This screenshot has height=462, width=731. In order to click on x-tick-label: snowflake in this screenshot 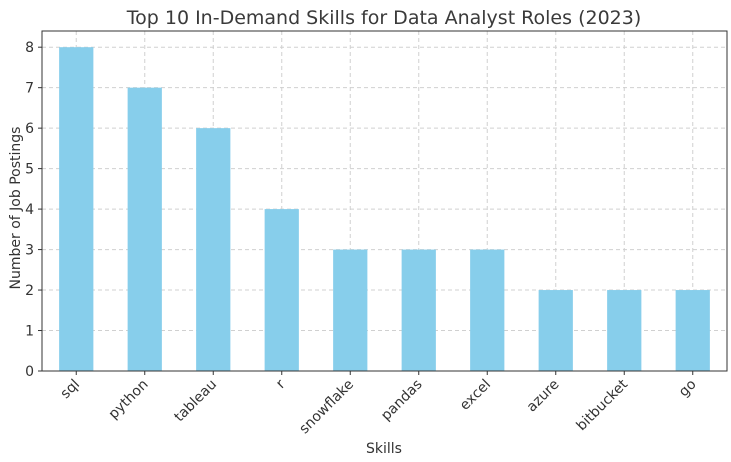, I will do `click(326, 407)`.